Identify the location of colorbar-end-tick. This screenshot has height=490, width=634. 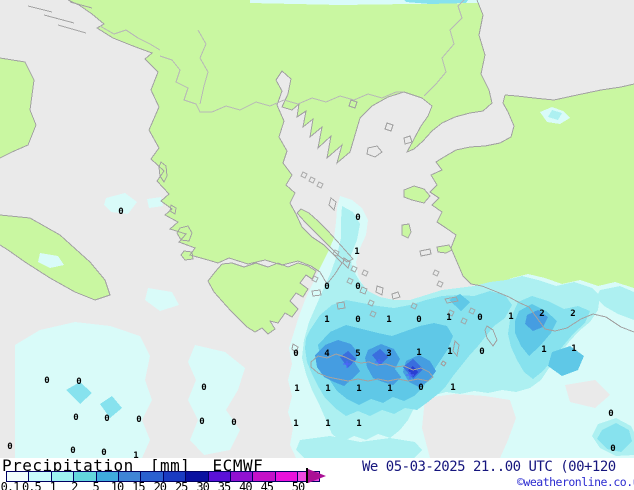
(307, 475).